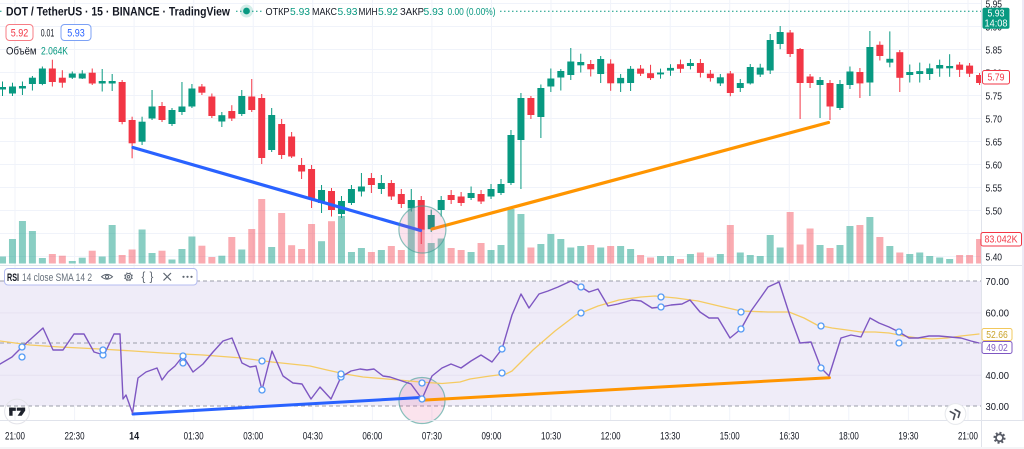 The width and height of the screenshot is (1024, 449). I want to click on svg-text: 12:00, so click(611, 437).